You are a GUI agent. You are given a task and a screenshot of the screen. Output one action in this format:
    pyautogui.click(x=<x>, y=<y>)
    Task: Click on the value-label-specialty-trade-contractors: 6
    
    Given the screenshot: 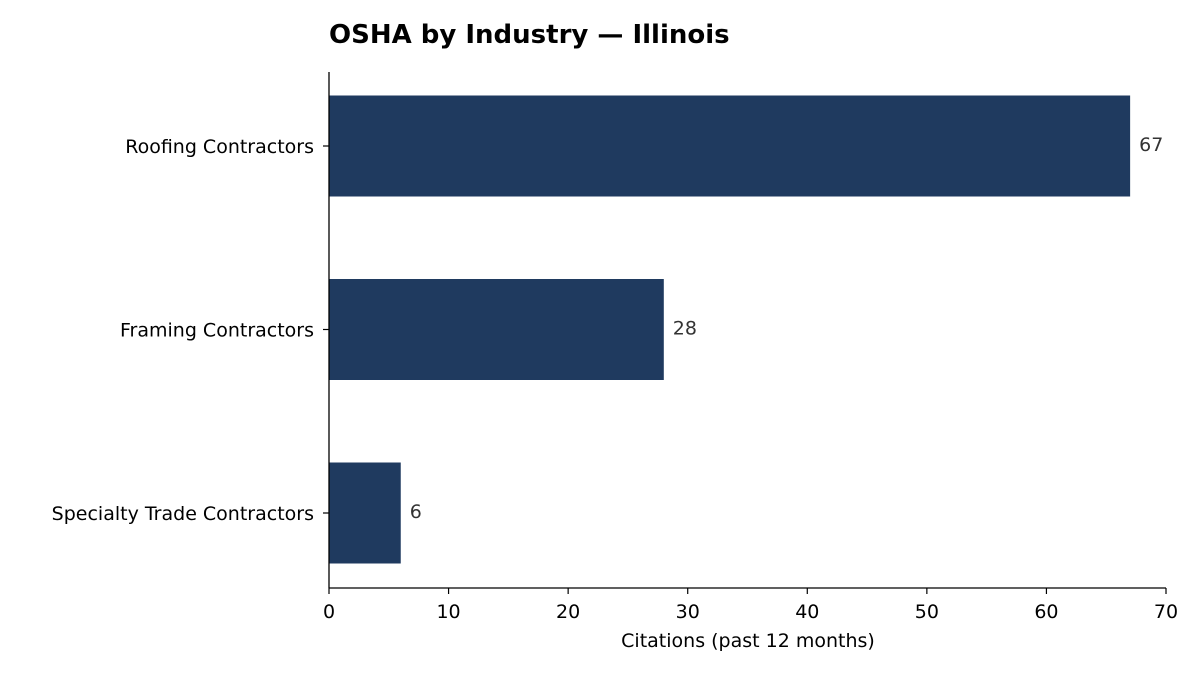 What is the action you would take?
    pyautogui.click(x=416, y=512)
    